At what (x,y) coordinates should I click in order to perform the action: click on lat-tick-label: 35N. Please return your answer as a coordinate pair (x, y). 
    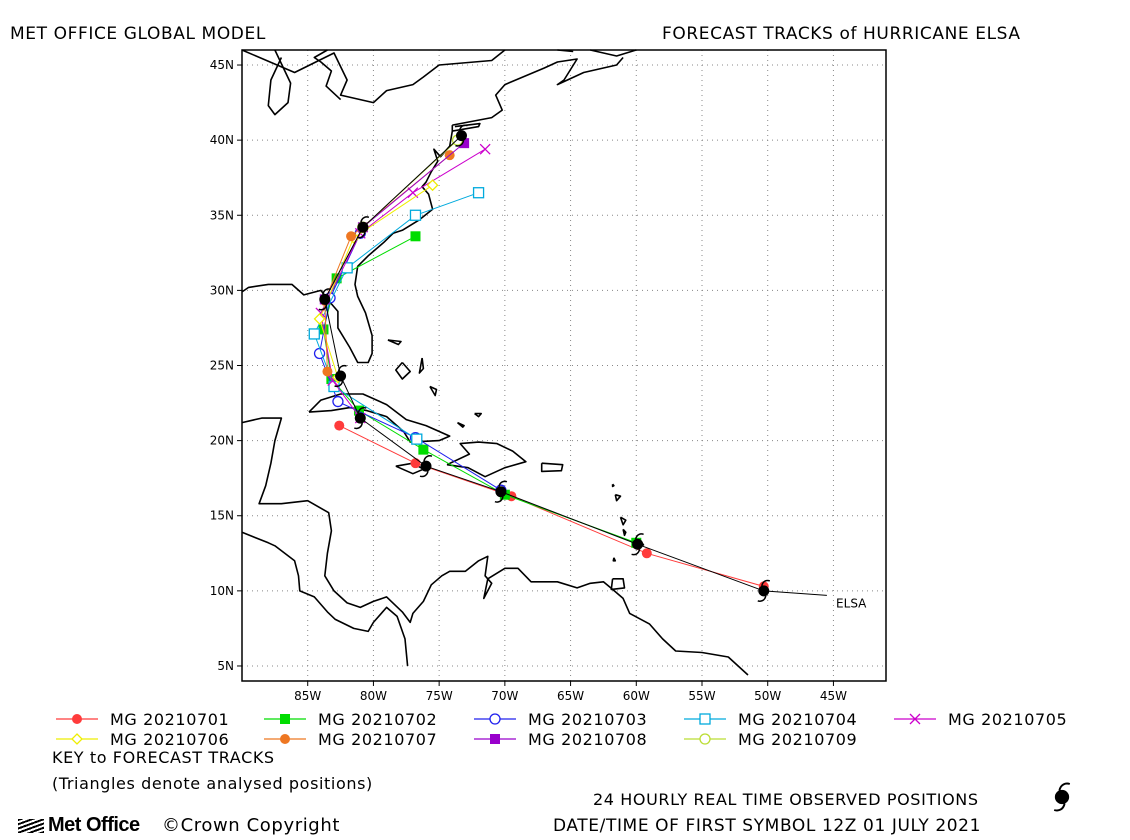
    Looking at the image, I should click on (222, 215).